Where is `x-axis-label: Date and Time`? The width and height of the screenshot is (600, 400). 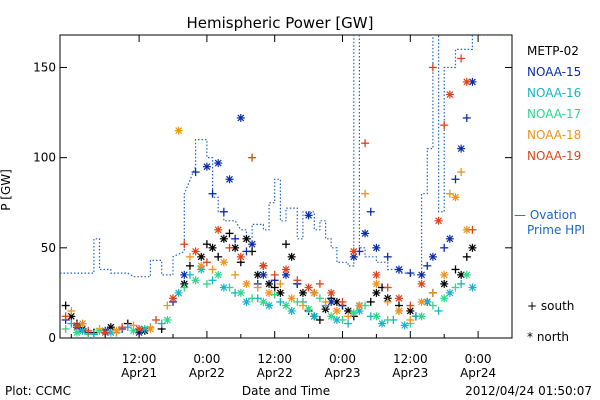
x-axis-label: Date and Time is located at coordinates (286, 391).